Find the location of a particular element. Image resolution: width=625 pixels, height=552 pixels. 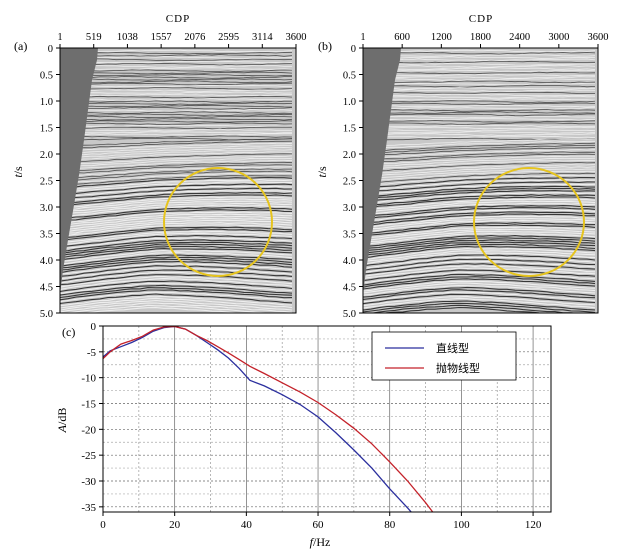

cdp-tick-label: 1 is located at coordinates (362, 37).